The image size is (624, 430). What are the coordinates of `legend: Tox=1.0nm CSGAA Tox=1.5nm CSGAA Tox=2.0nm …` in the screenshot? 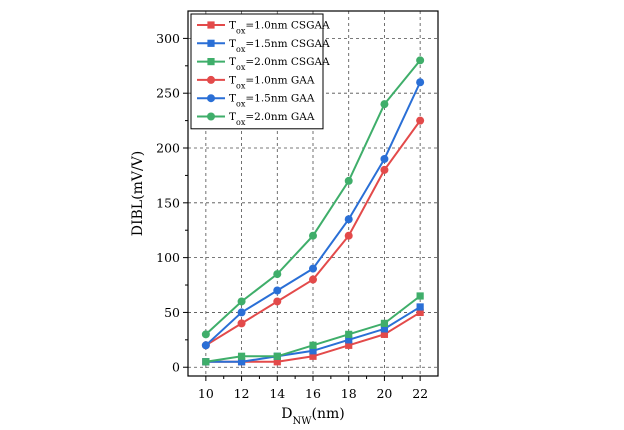 It's located at (260, 71).